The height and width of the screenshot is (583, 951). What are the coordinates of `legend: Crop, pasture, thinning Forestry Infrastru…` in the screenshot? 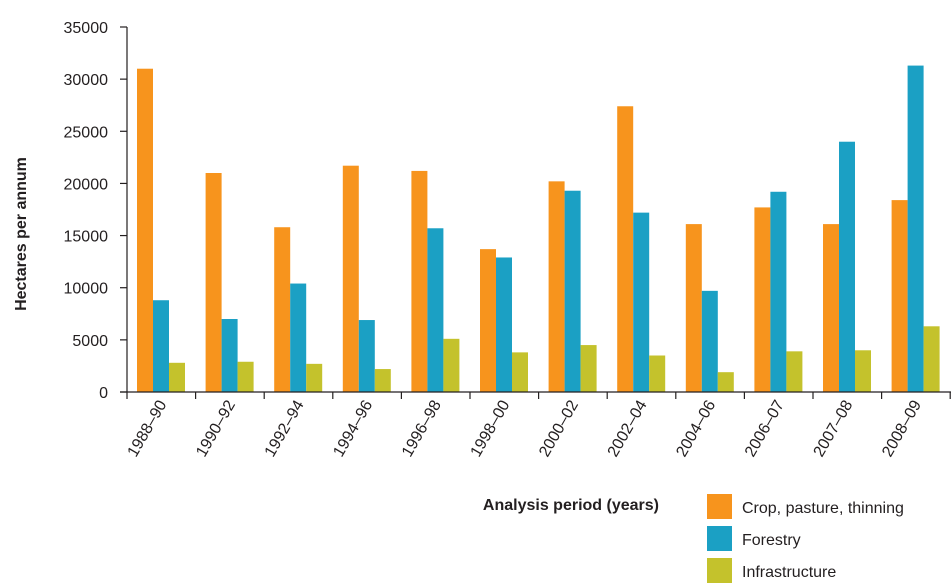 It's located at (805, 538).